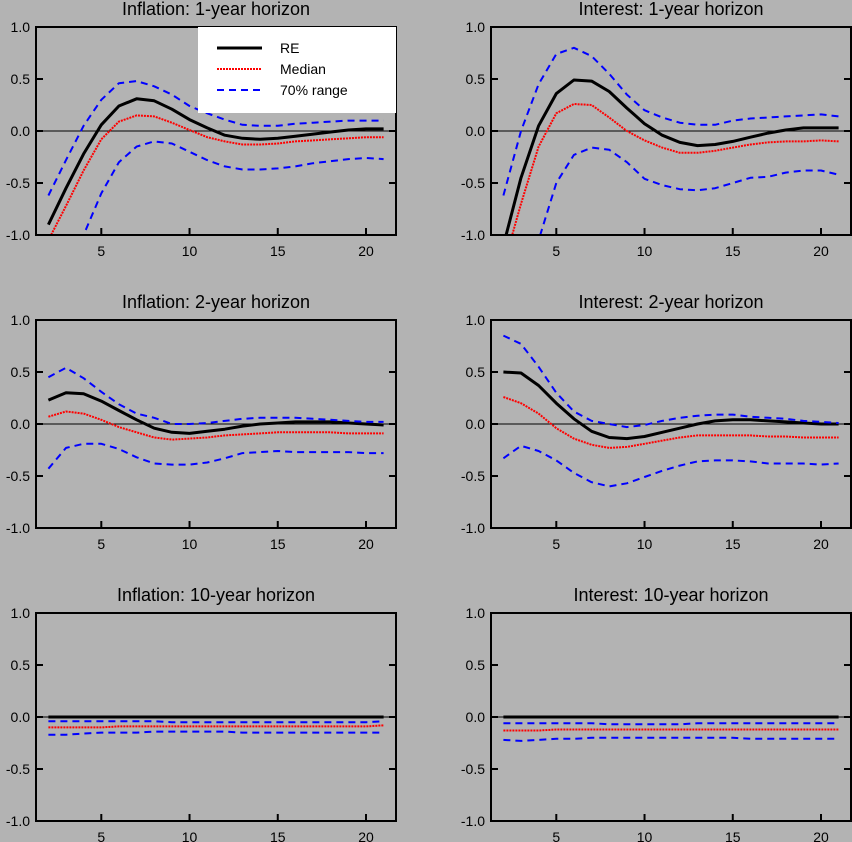 This screenshot has width=852, height=842. I want to click on legend: RE Median 70% range, so click(297, 70).